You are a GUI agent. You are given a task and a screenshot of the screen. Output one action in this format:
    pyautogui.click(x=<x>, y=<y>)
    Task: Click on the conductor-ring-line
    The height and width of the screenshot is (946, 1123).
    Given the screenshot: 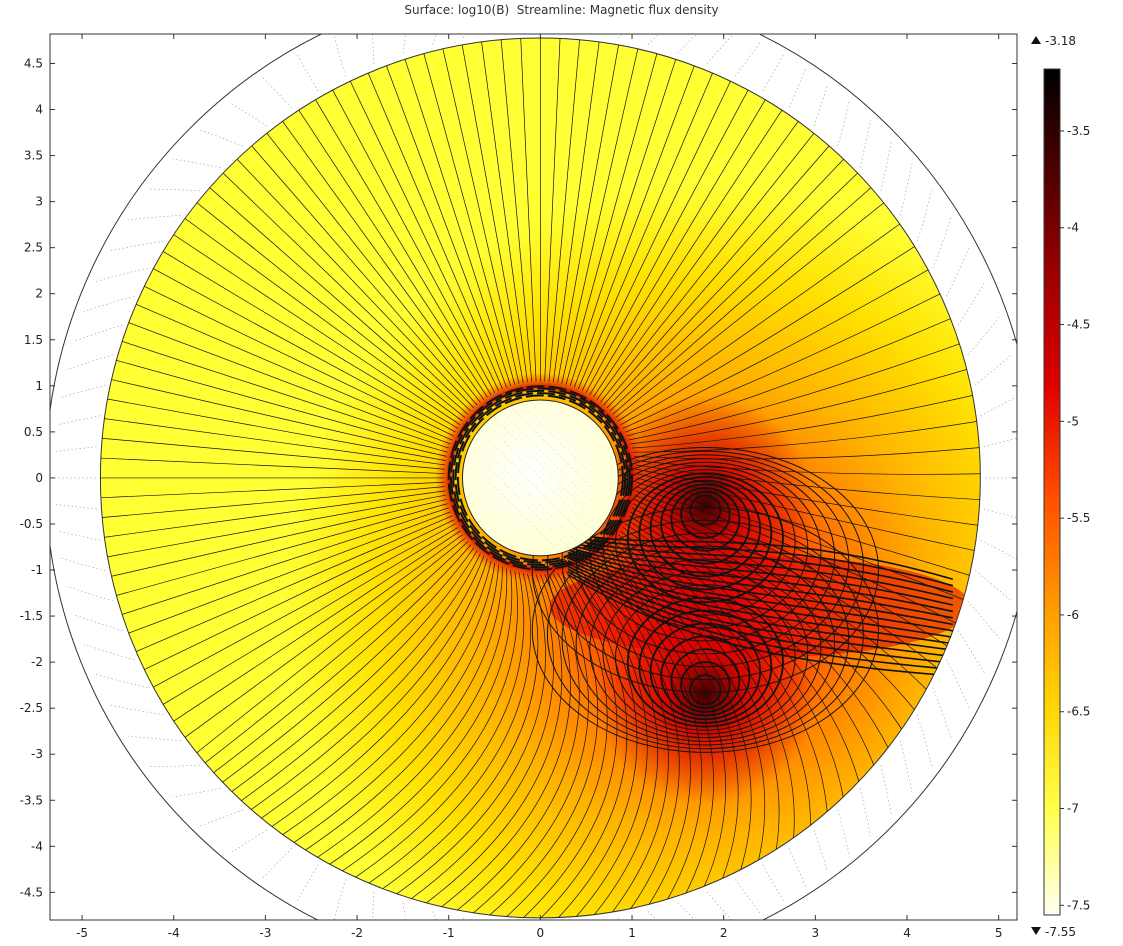 What is the action you would take?
    pyautogui.click(x=540, y=478)
    